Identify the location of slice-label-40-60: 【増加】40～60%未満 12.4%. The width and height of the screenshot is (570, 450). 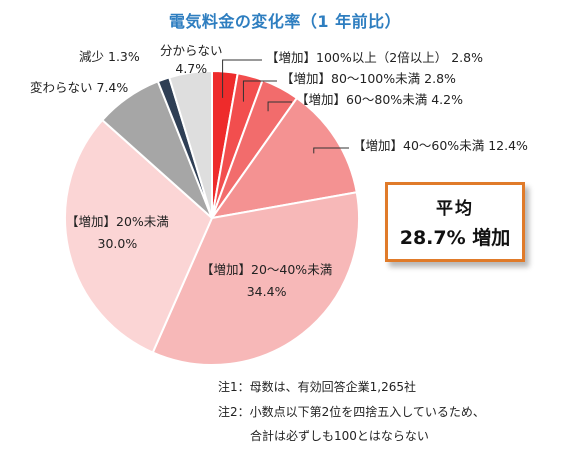
(440, 145).